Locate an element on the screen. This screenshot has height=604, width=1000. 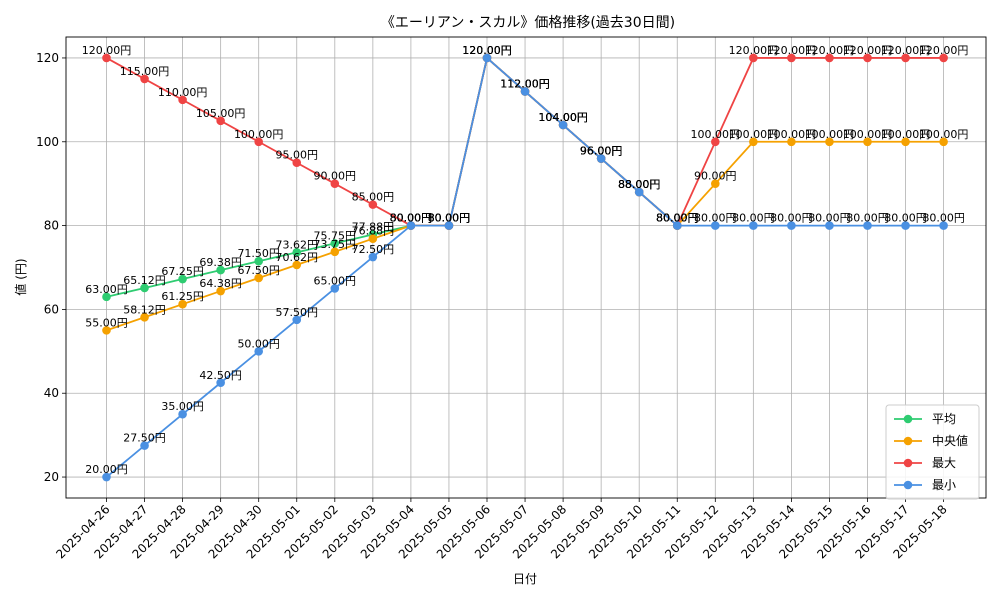
data-label: 35.00円 is located at coordinates (182, 406).